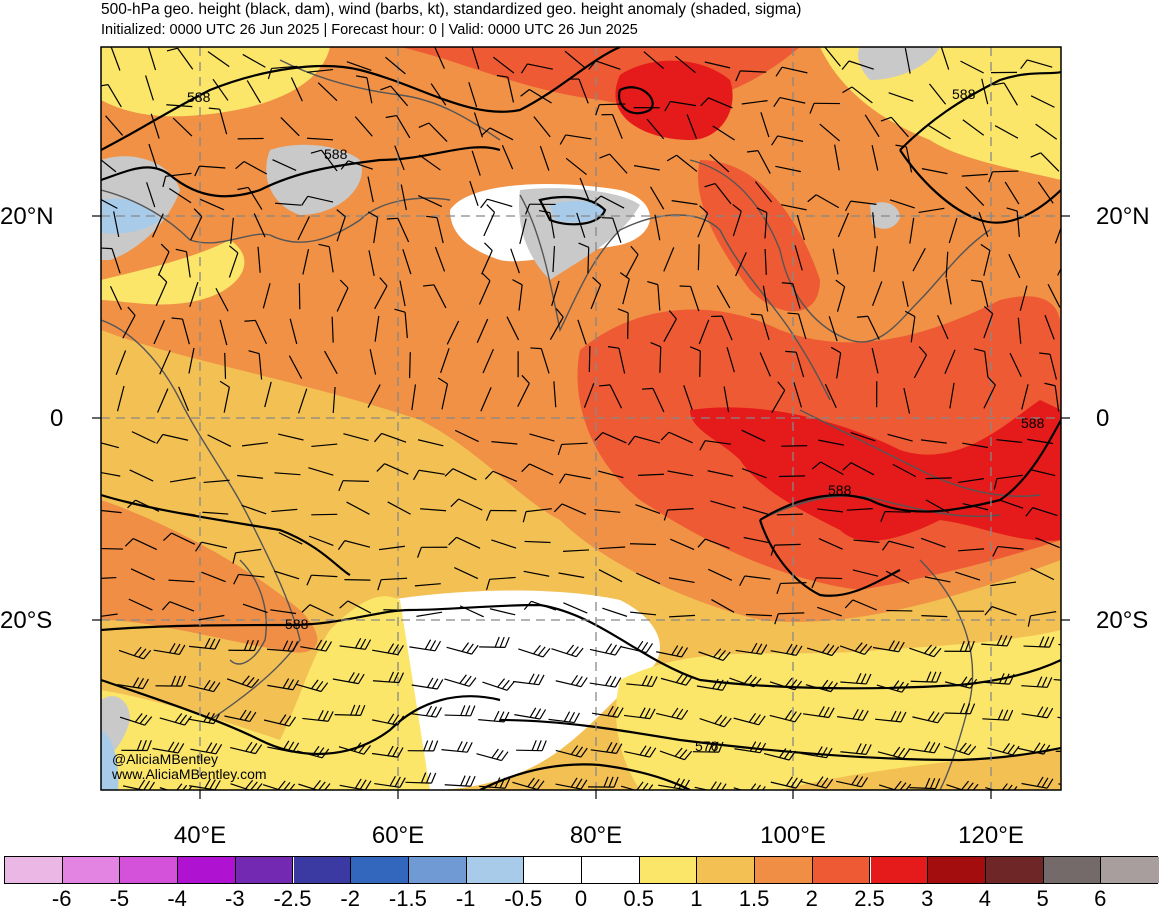  Describe the element at coordinates (1042, 898) in the screenshot. I see `colorbar-label: 5` at that location.